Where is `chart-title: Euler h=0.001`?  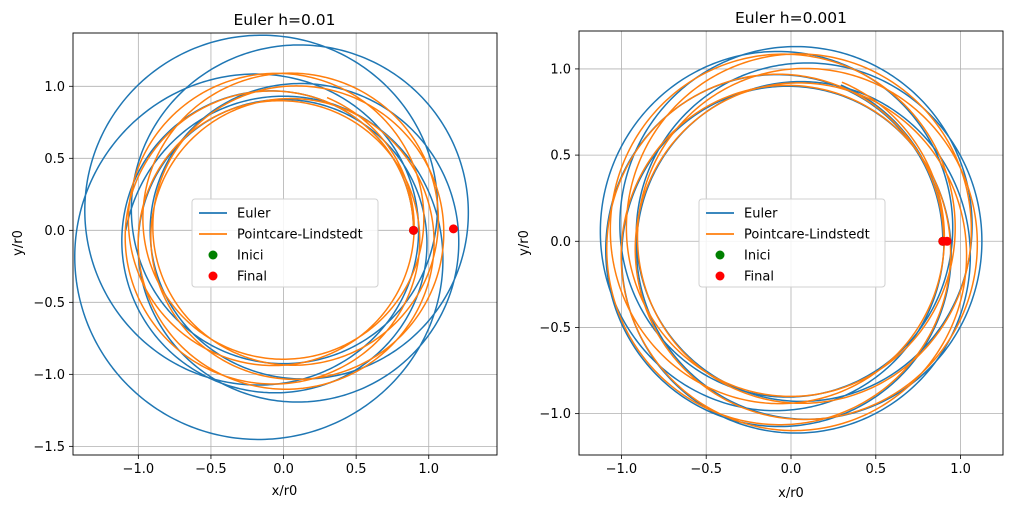
chart-title: Euler h=0.001 is located at coordinates (791, 18).